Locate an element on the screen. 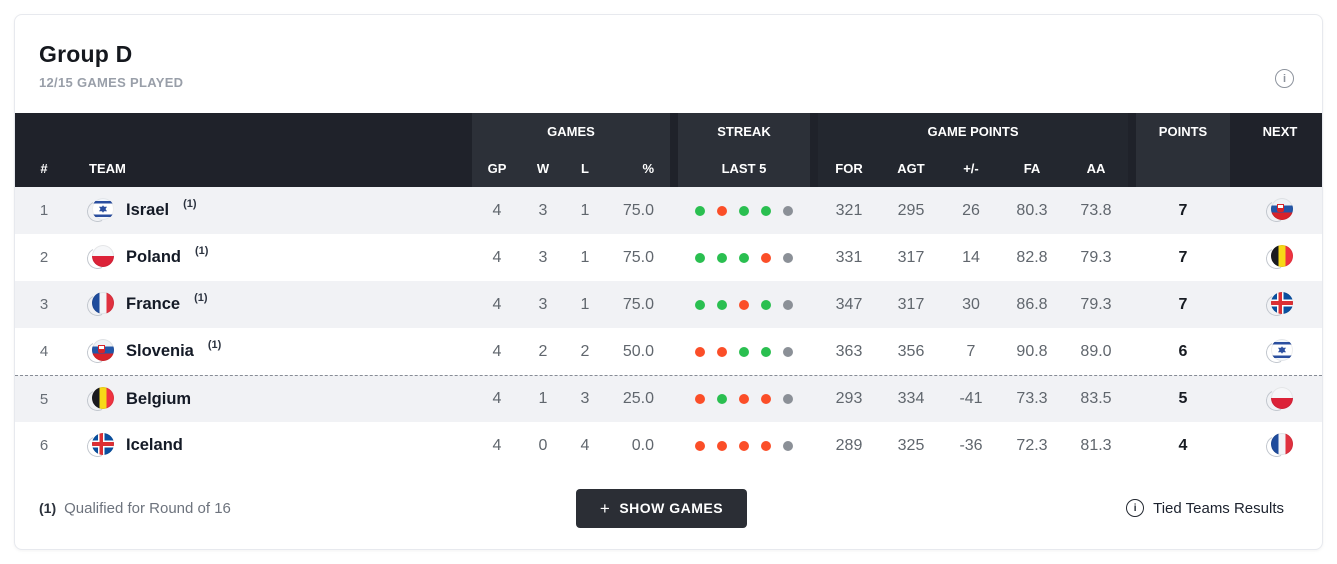 Image resolution: width=1337 pixels, height=564 pixels. team-name: Slovenia is located at coordinates (160, 351).